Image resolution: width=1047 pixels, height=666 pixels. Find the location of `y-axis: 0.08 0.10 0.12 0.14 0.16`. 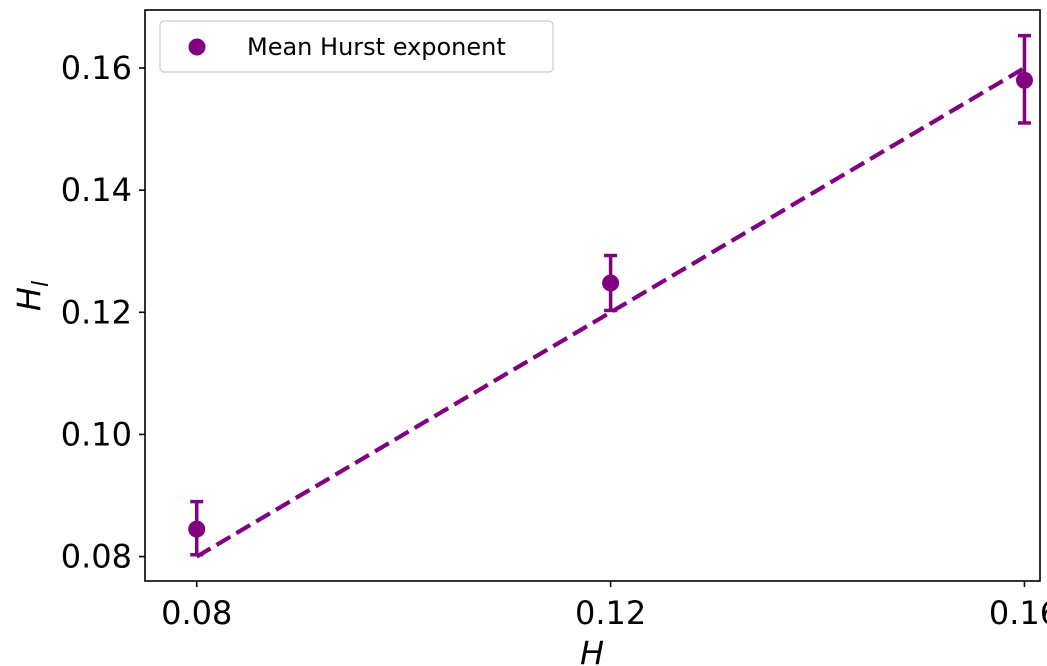

y-axis: 0.08 0.10 0.12 0.14 0.16 is located at coordinates (103, 312).